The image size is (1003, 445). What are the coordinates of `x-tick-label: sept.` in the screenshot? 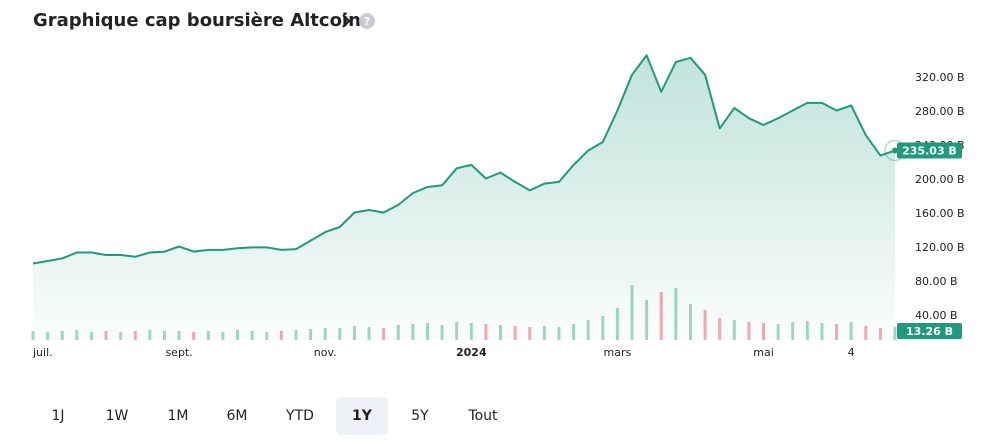 It's located at (178, 352).